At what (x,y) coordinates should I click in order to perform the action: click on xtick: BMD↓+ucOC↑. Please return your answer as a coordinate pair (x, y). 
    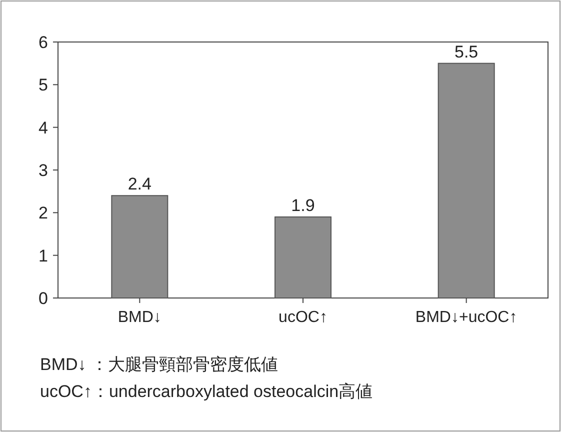
    Looking at the image, I should click on (466, 317).